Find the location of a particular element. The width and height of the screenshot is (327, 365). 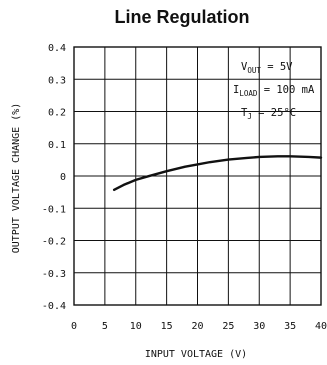

x-tick-label: 0 is located at coordinates (74, 326).